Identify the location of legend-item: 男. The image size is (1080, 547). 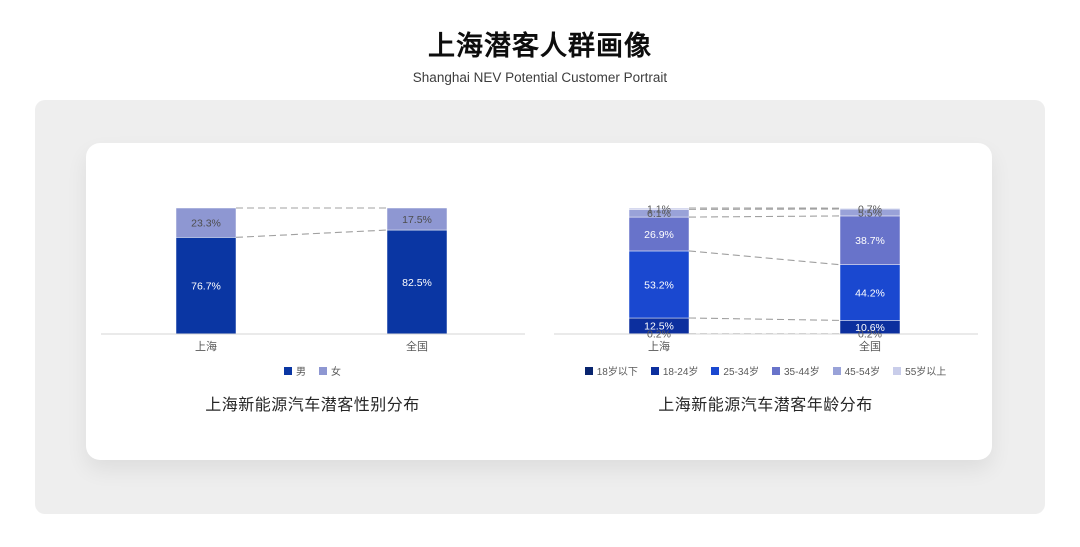
(295, 370).